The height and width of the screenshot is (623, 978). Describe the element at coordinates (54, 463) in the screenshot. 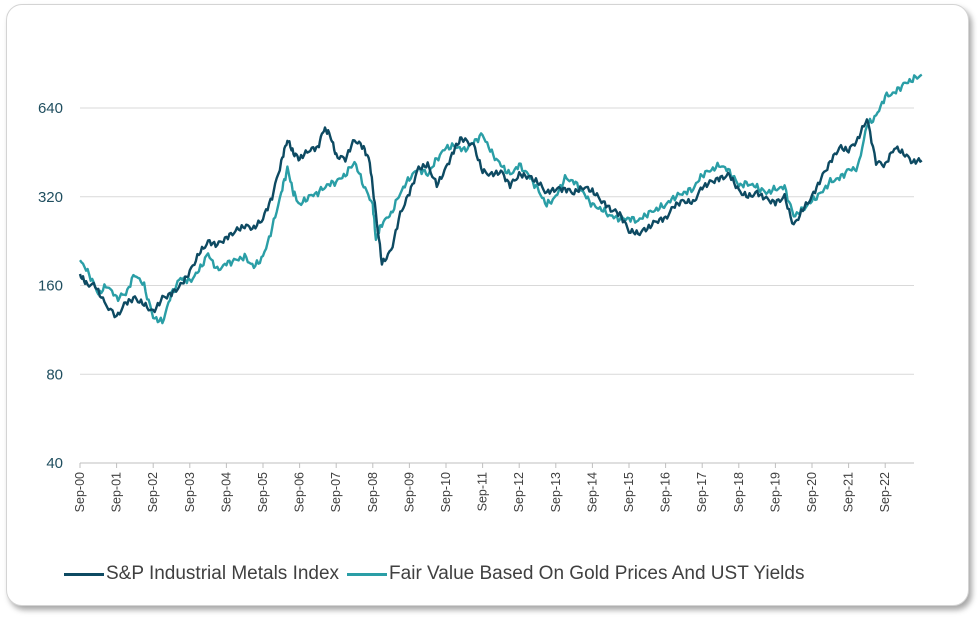

I see `y-tick-label-40: 40` at that location.